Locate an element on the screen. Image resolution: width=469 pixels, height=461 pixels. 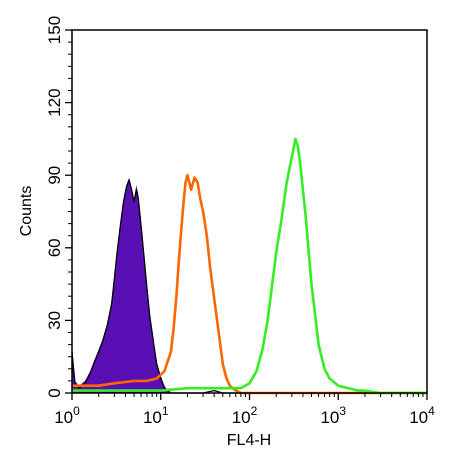
y-tick-label: 150 is located at coordinates (54, 30).